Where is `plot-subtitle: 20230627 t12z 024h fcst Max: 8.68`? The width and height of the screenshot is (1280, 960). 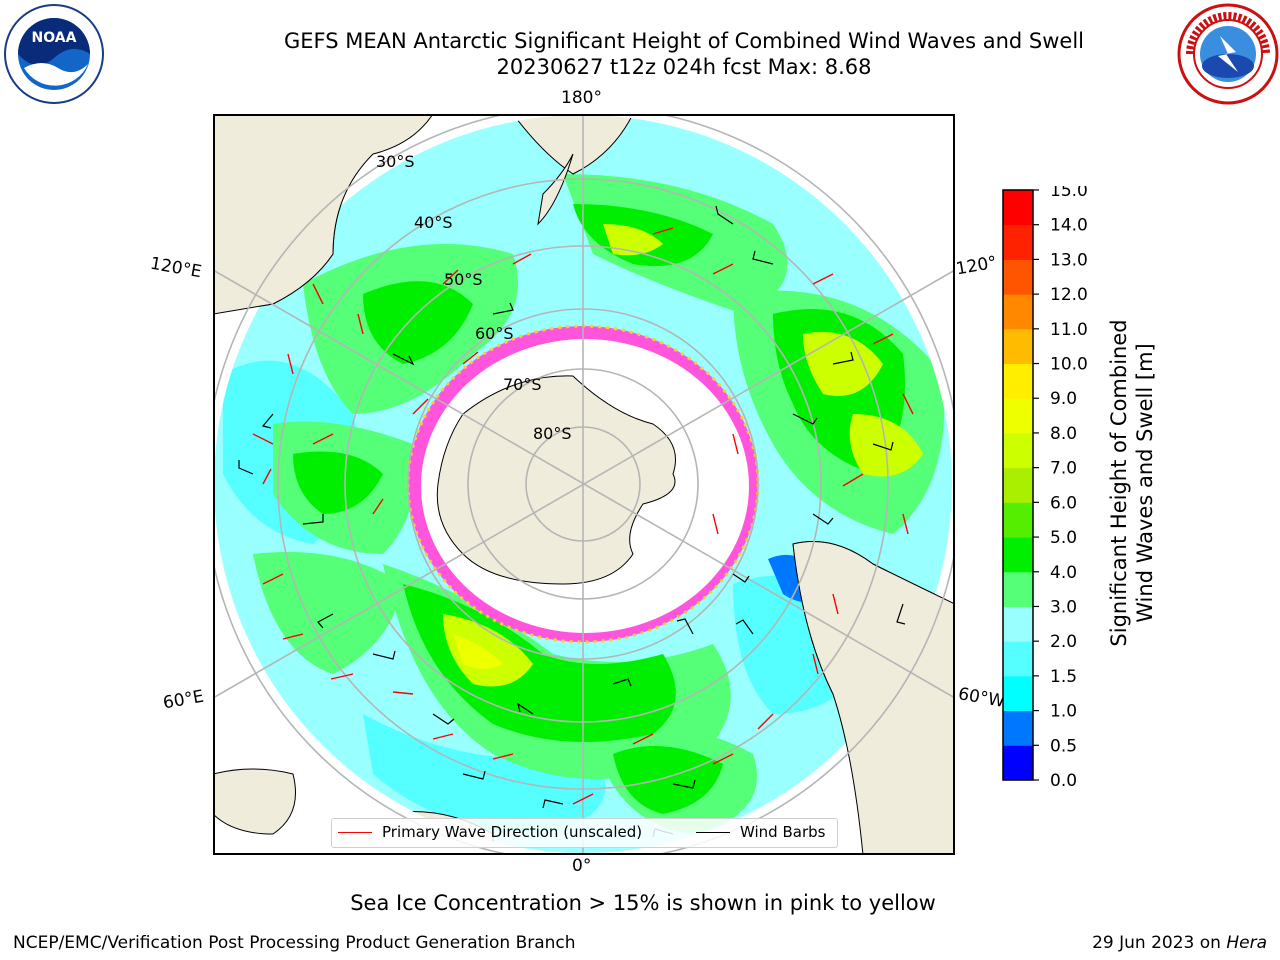
plot-subtitle: 20230627 t12z 024h fcst Max: 8.68 is located at coordinates (684, 67).